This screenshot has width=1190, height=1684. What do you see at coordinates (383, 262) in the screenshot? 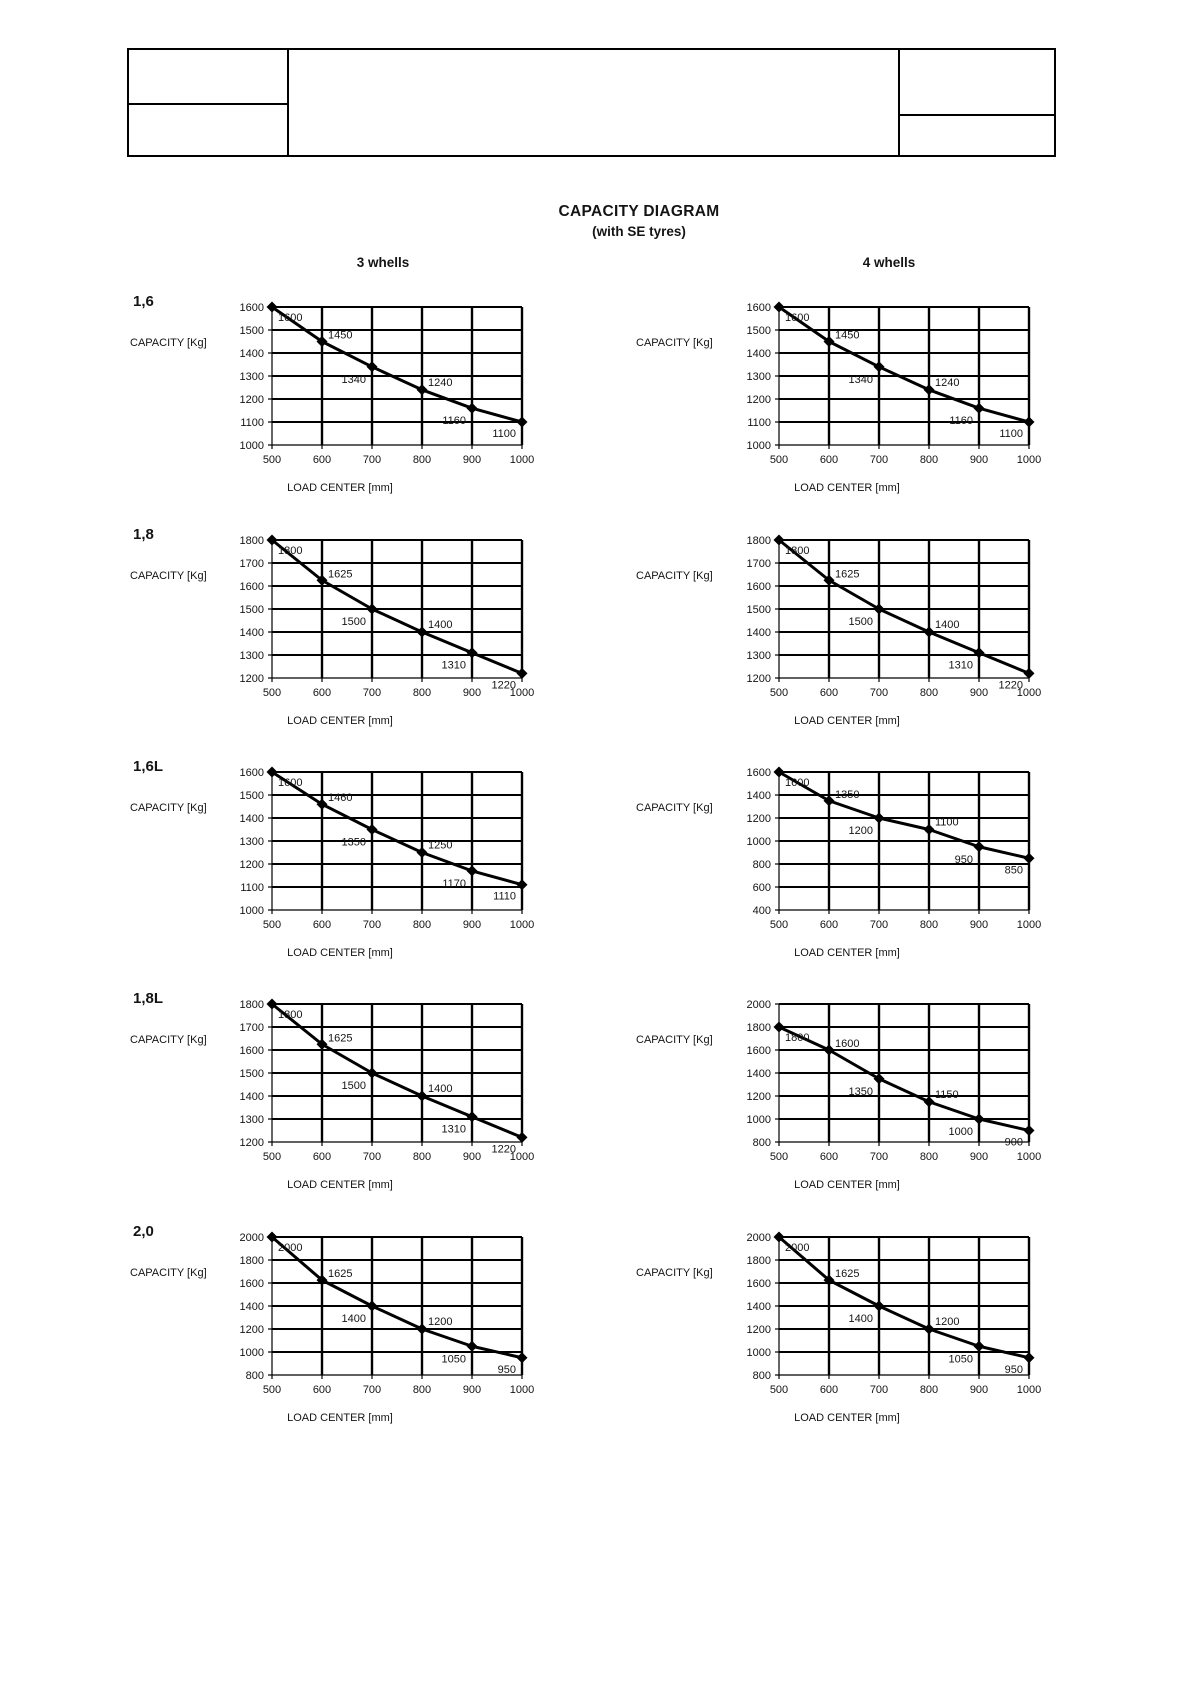
I see `column-header-3-wheels: 3 whells` at bounding box center [383, 262].